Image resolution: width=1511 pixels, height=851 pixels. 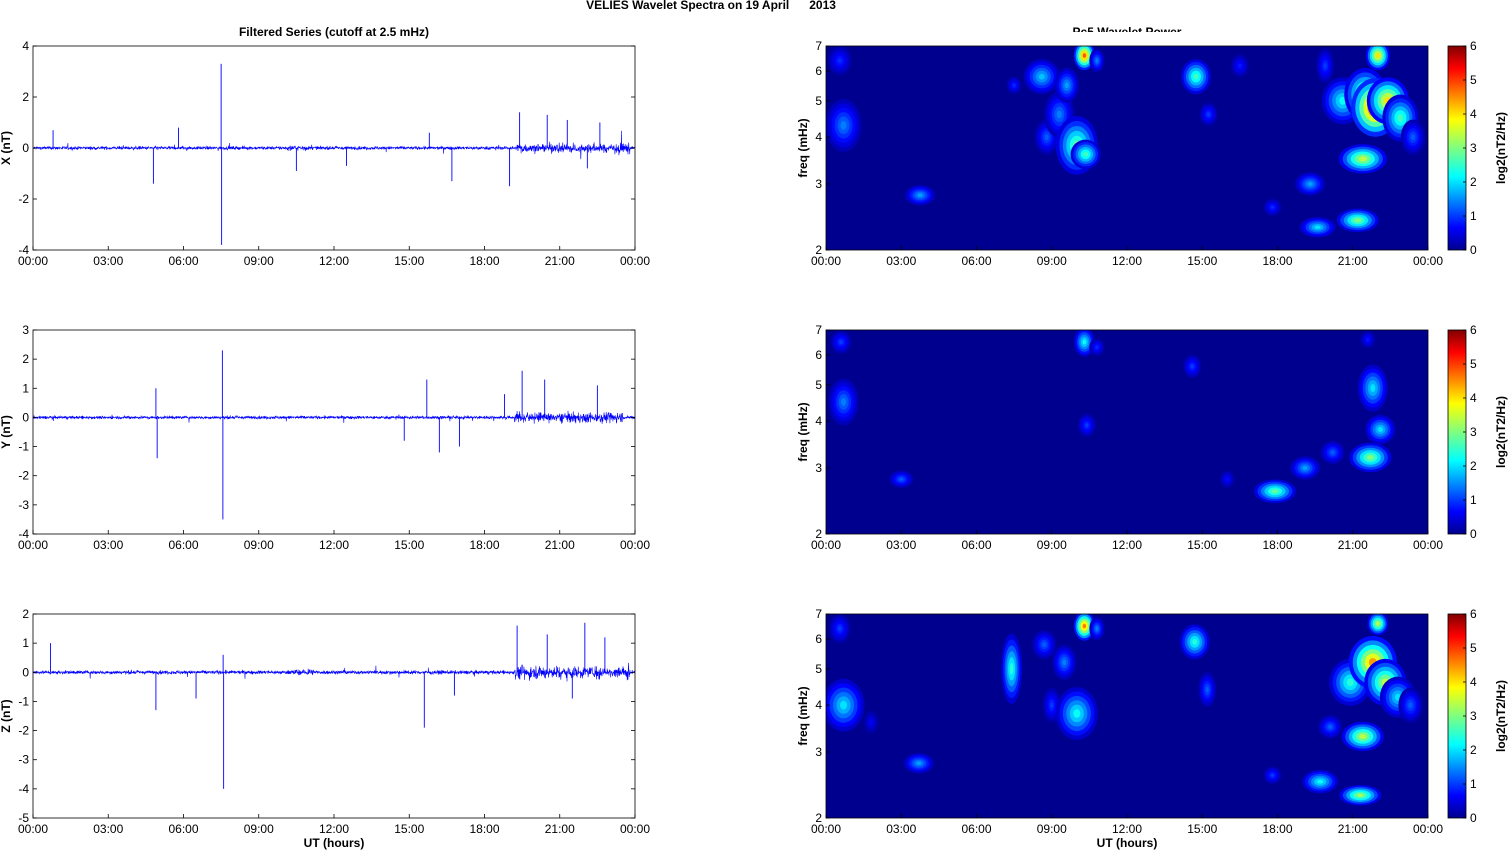 I want to click on y-tick-label: -4, so click(x=23, y=789).